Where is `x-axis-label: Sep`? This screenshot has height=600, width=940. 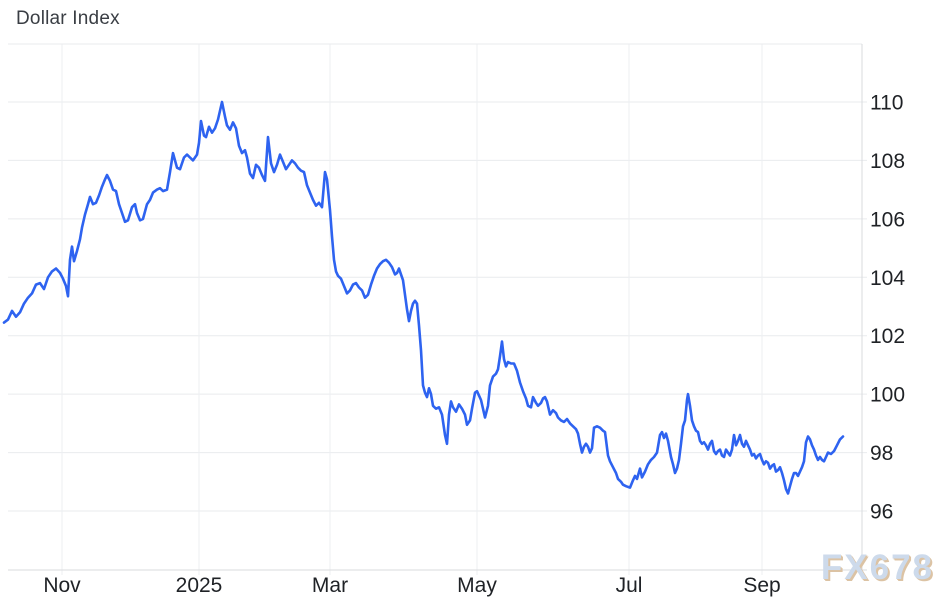
x-axis-label: Sep is located at coordinates (761, 585).